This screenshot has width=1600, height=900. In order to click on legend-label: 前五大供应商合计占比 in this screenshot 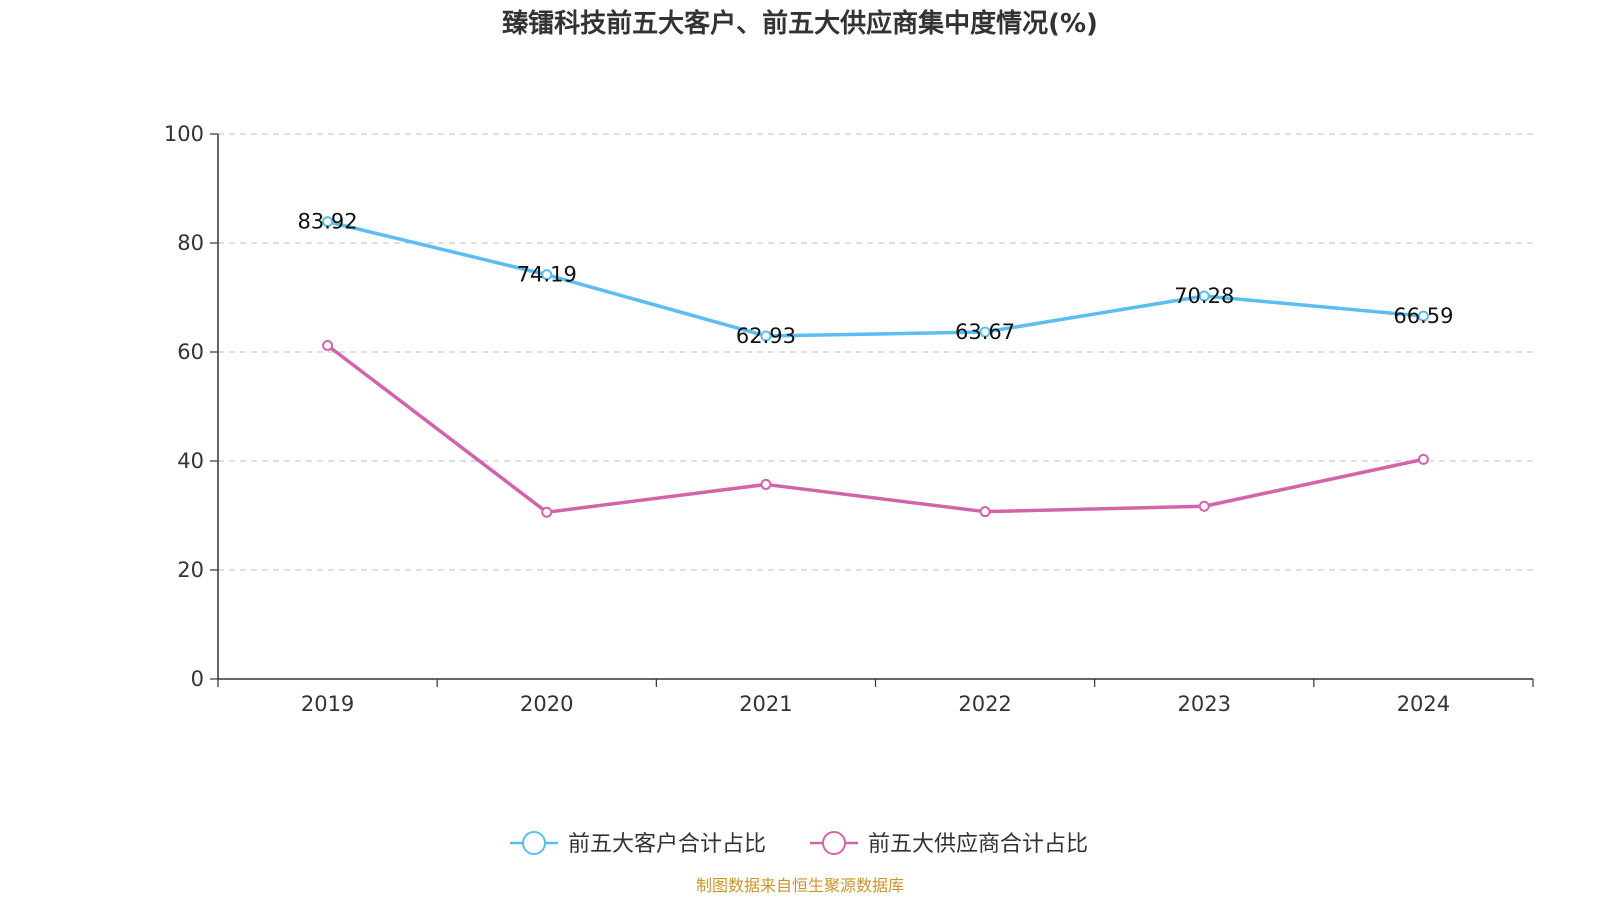, I will do `click(978, 844)`.